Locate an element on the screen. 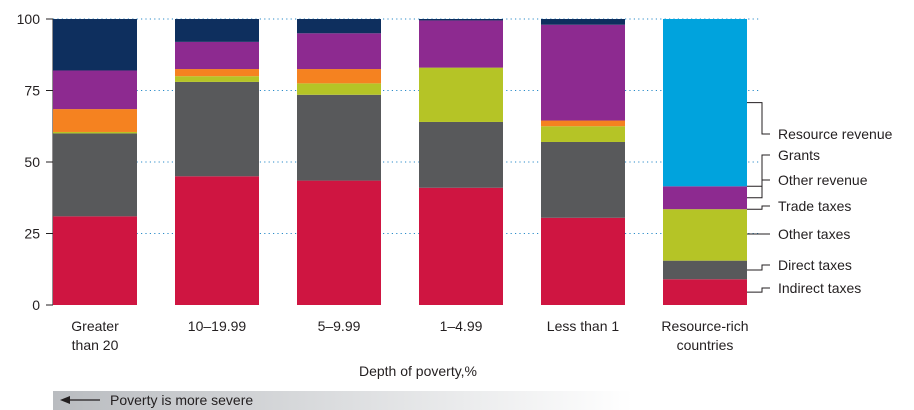 Image resolution: width=914 pixels, height=410 pixels. x-category-label: 1–4.99 is located at coordinates (461, 326).